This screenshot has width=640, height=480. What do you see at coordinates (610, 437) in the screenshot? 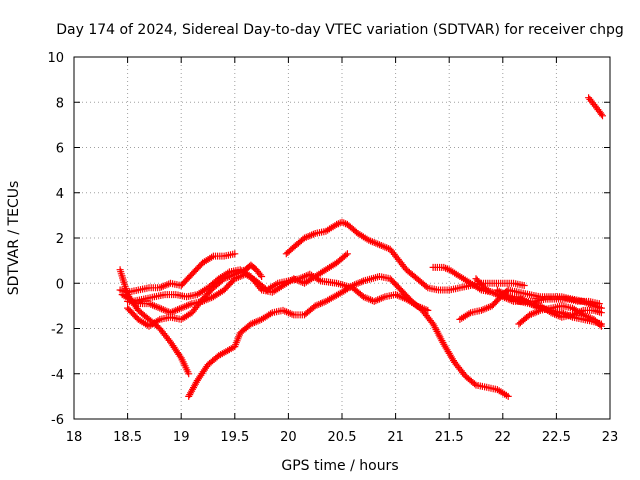
I see `x-tick-label: 23` at bounding box center [610, 437].